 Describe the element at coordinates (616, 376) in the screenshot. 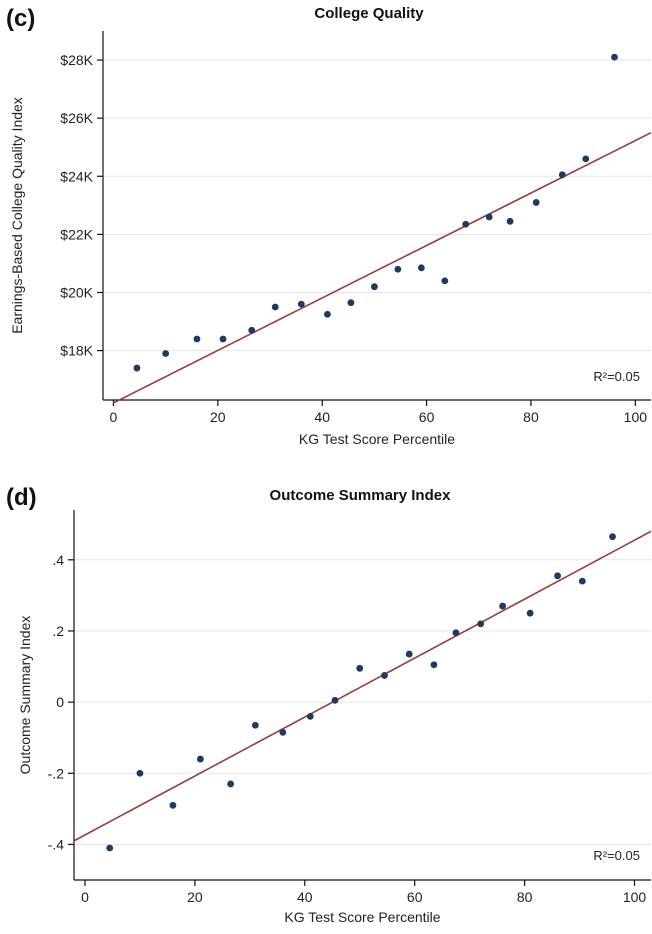

I see `panel-c-r2-annotation: R²=0.05` at that location.